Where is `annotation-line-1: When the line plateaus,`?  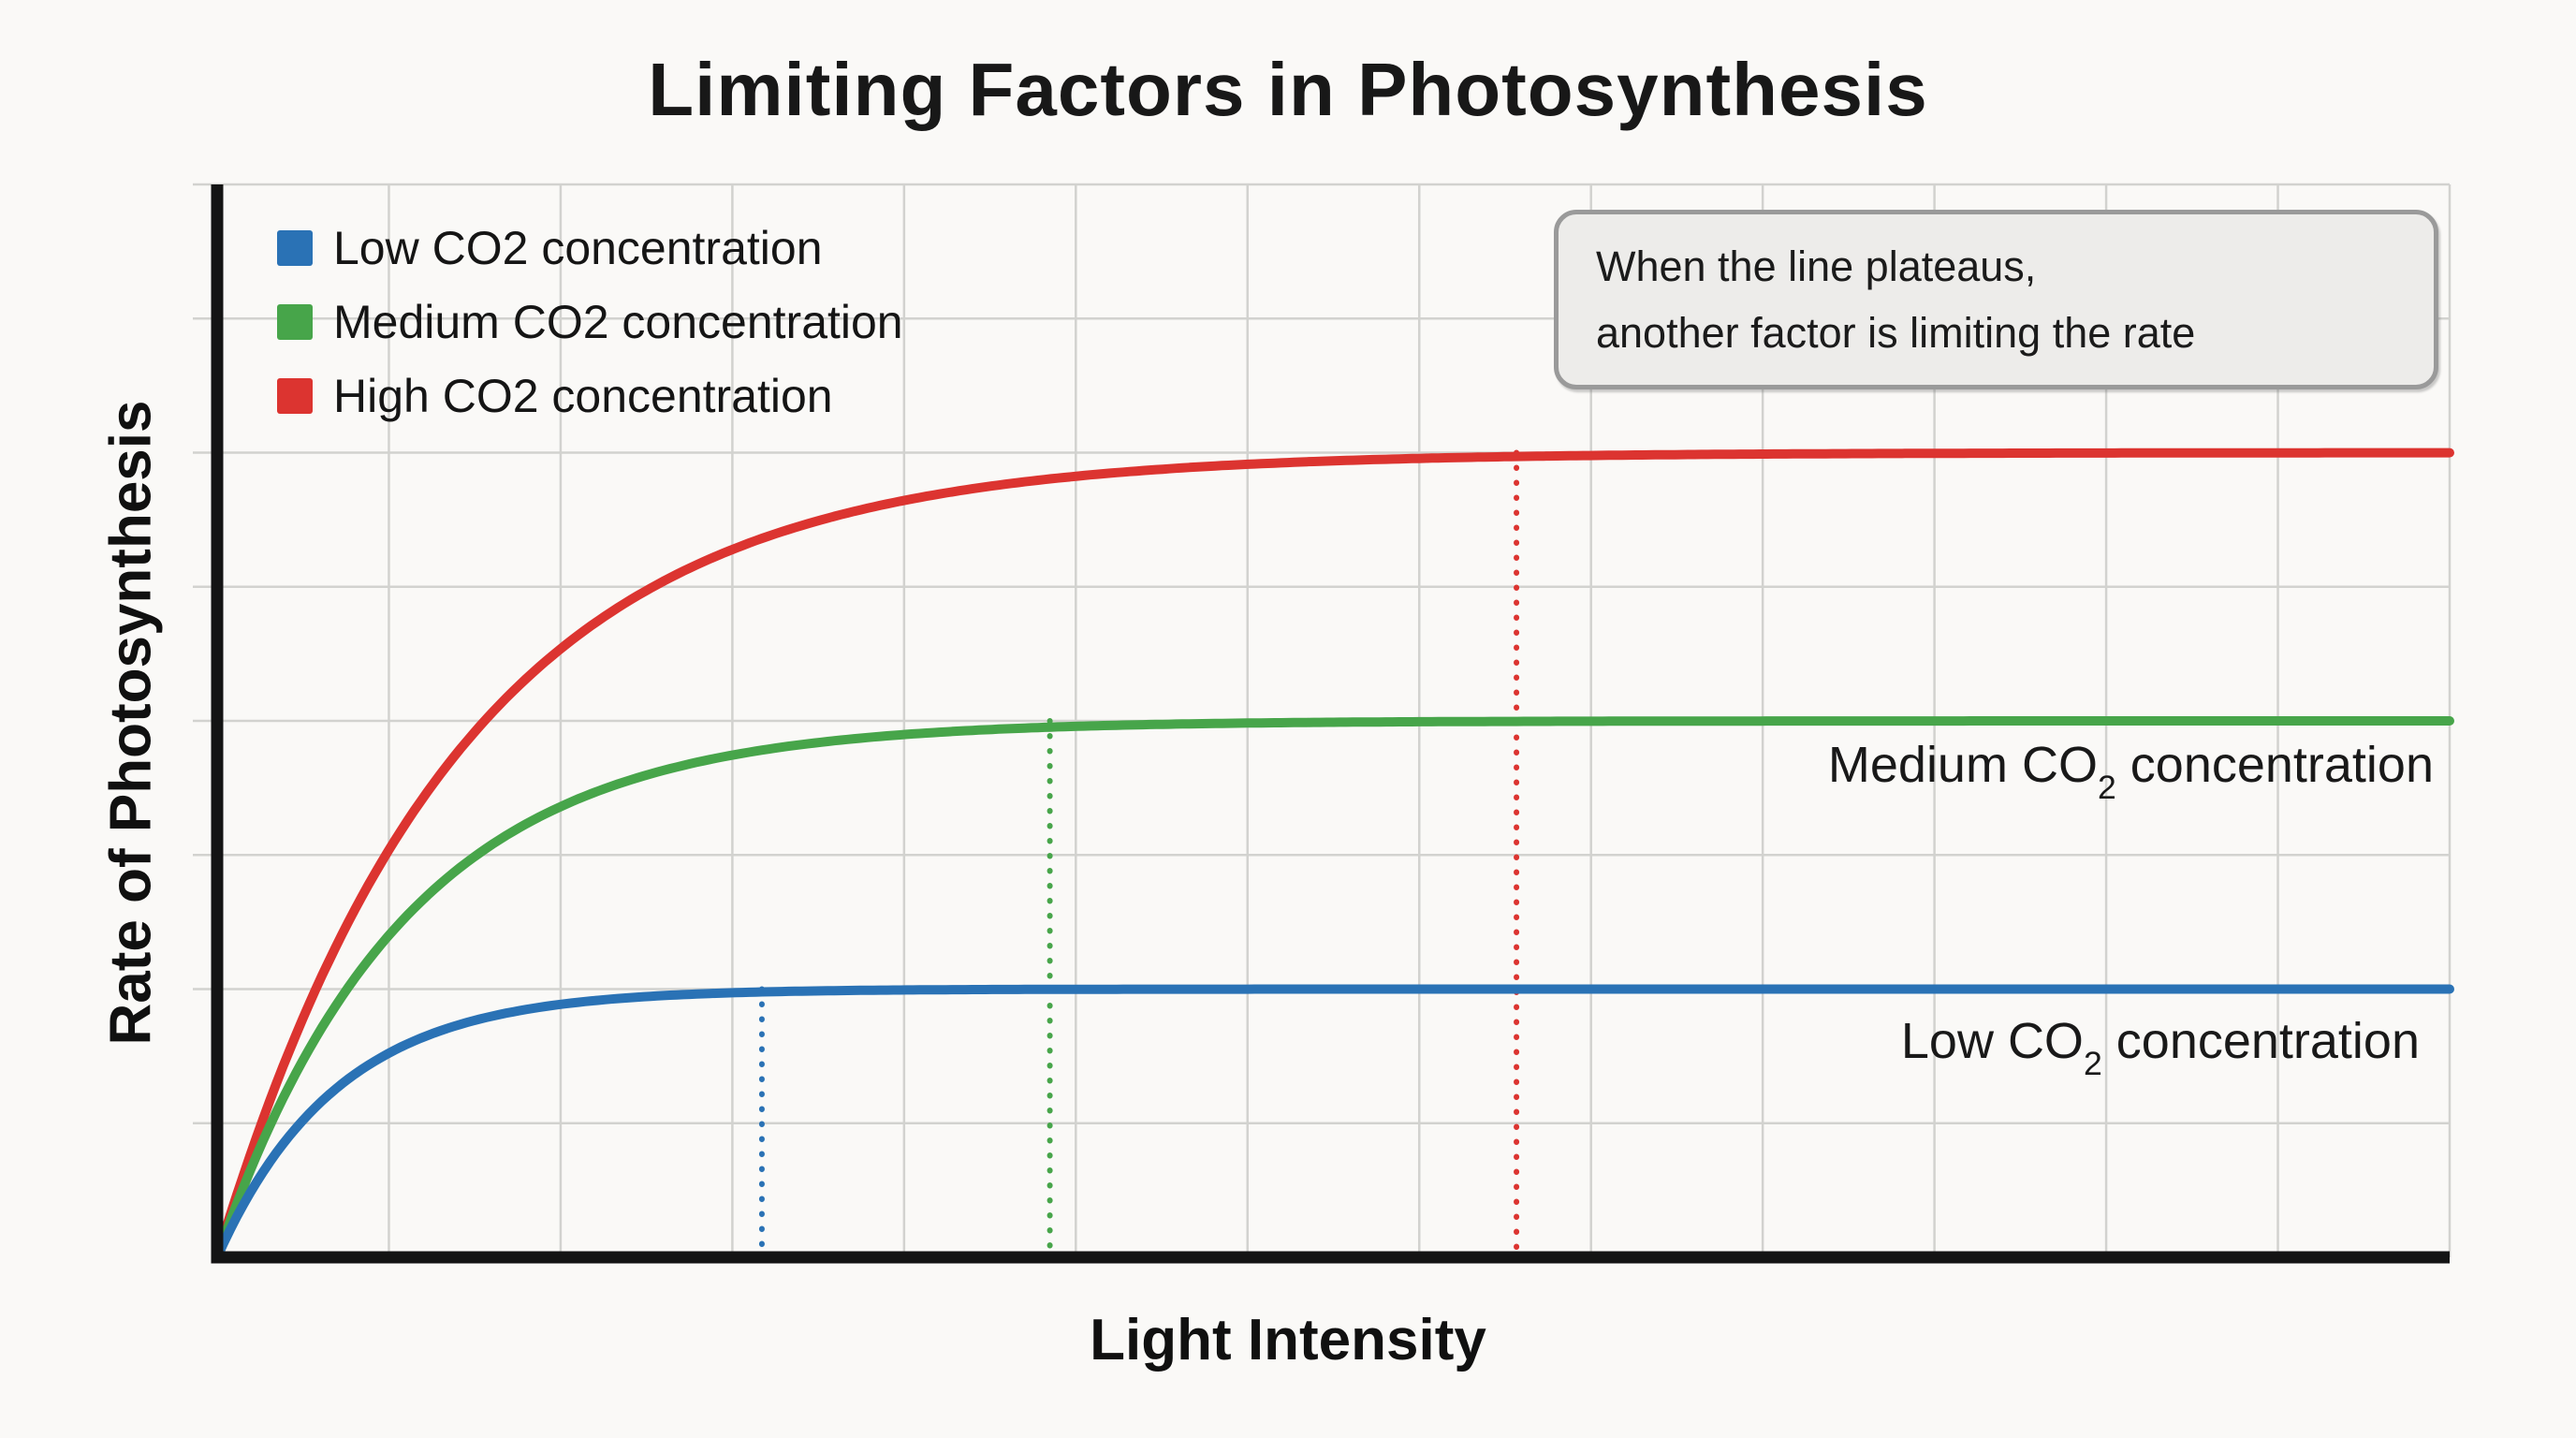
annotation-line-1: When the line plateaus, is located at coordinates (1816, 266).